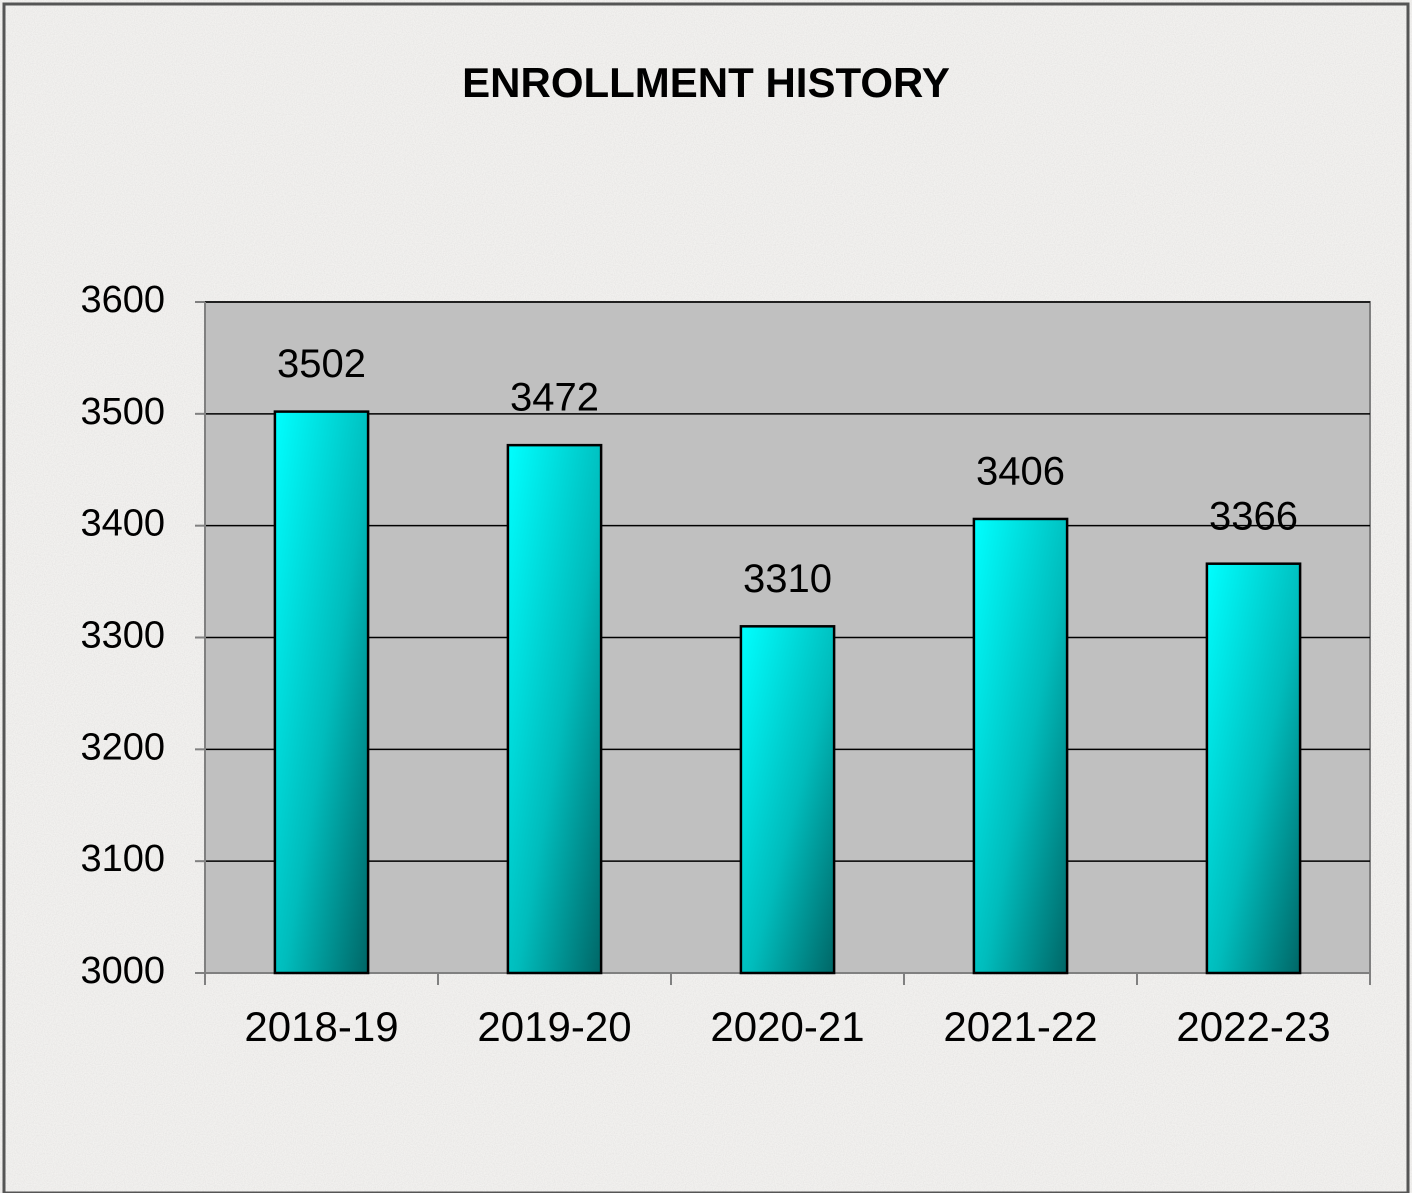 The height and width of the screenshot is (1193, 1412). Describe the element at coordinates (1253, 516) in the screenshot. I see `data-label: 3366` at that location.